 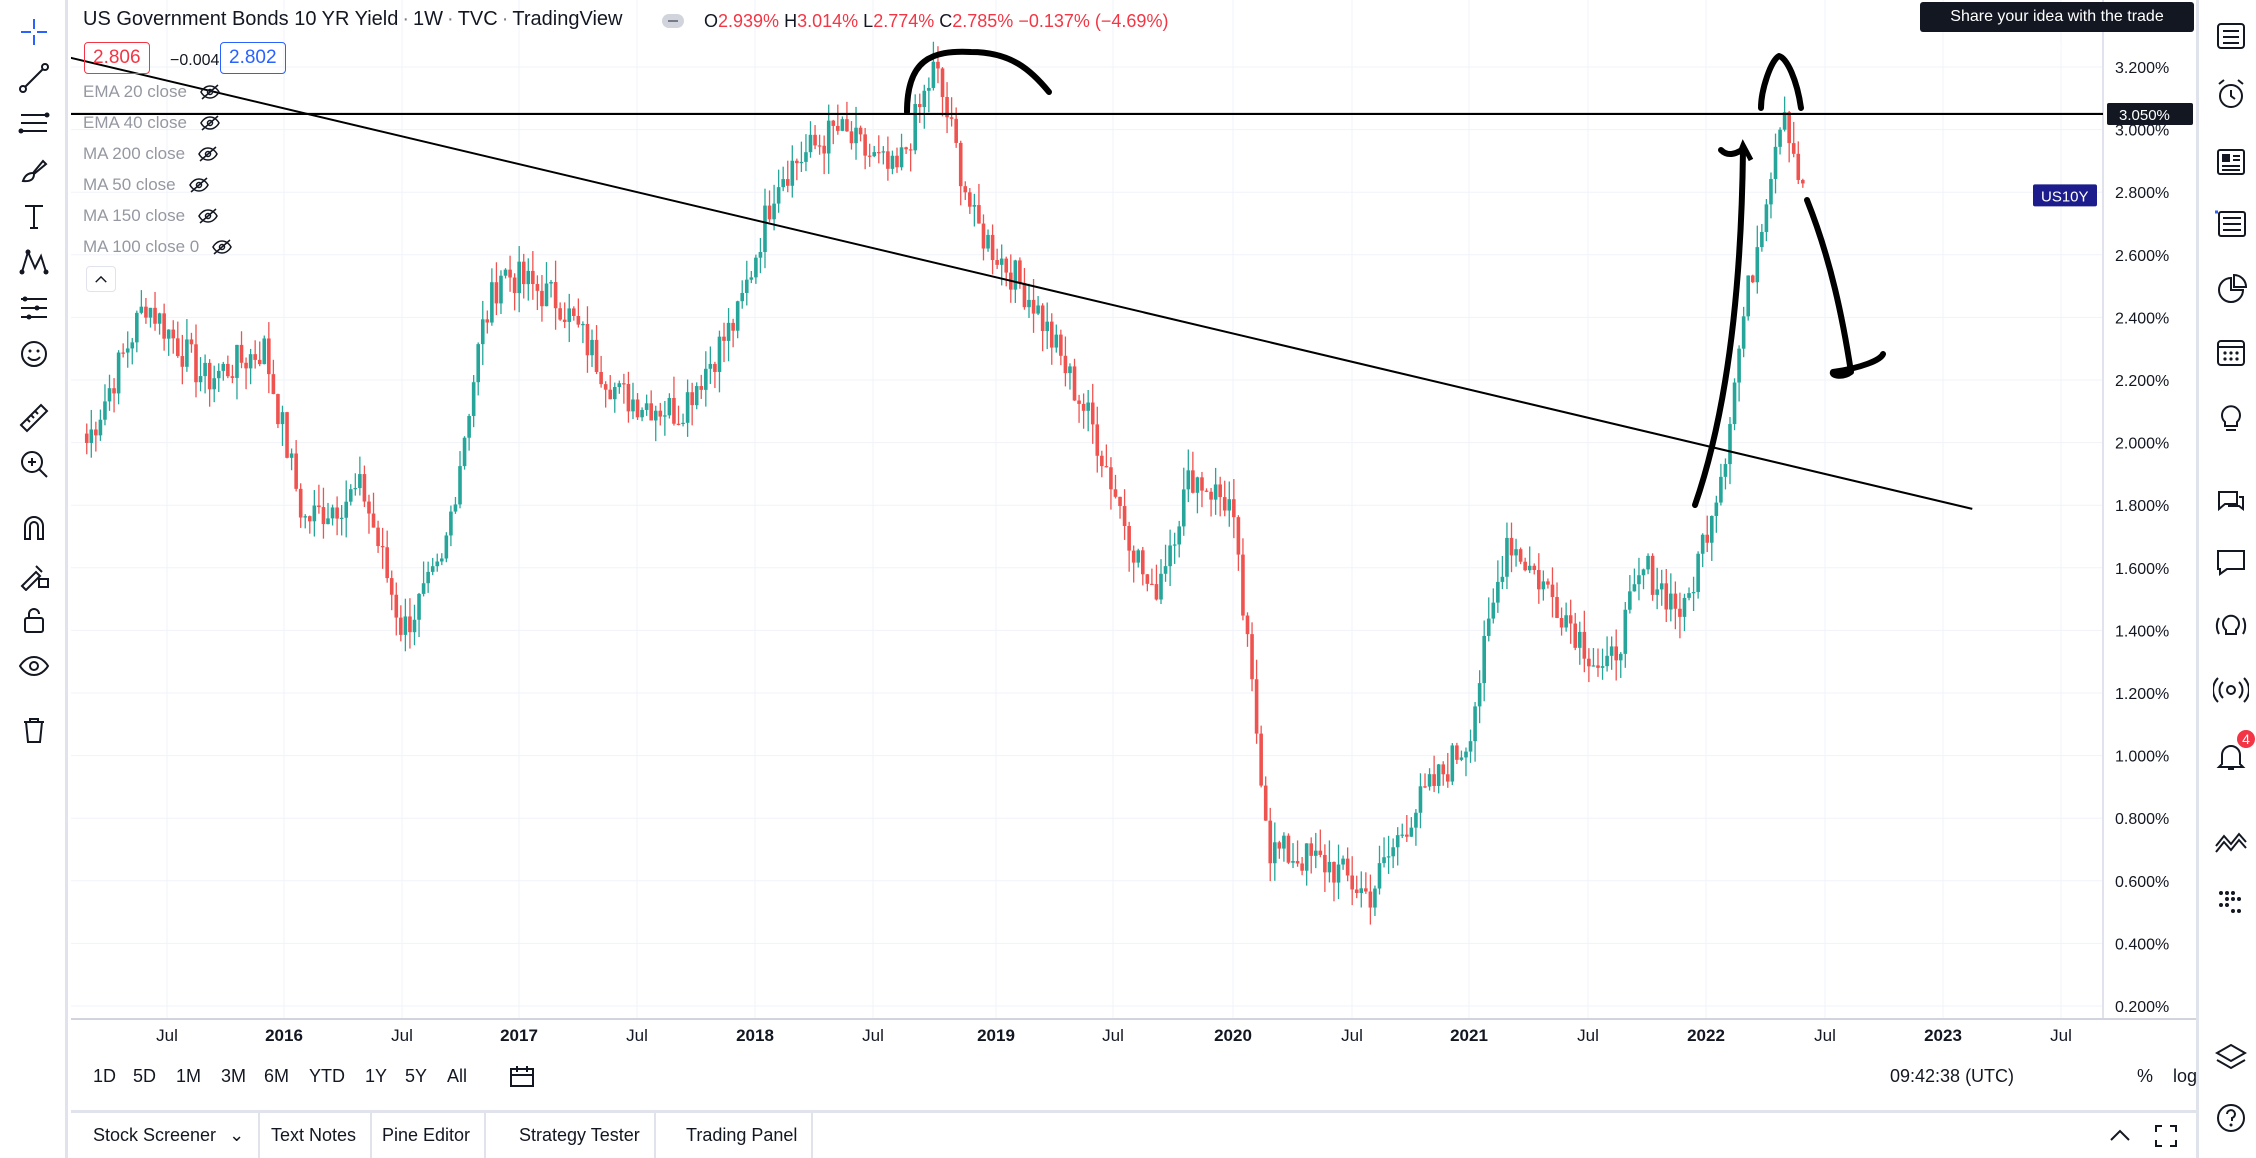 What do you see at coordinates (2231, 840) in the screenshot?
I see `trading-signals-icon` at bounding box center [2231, 840].